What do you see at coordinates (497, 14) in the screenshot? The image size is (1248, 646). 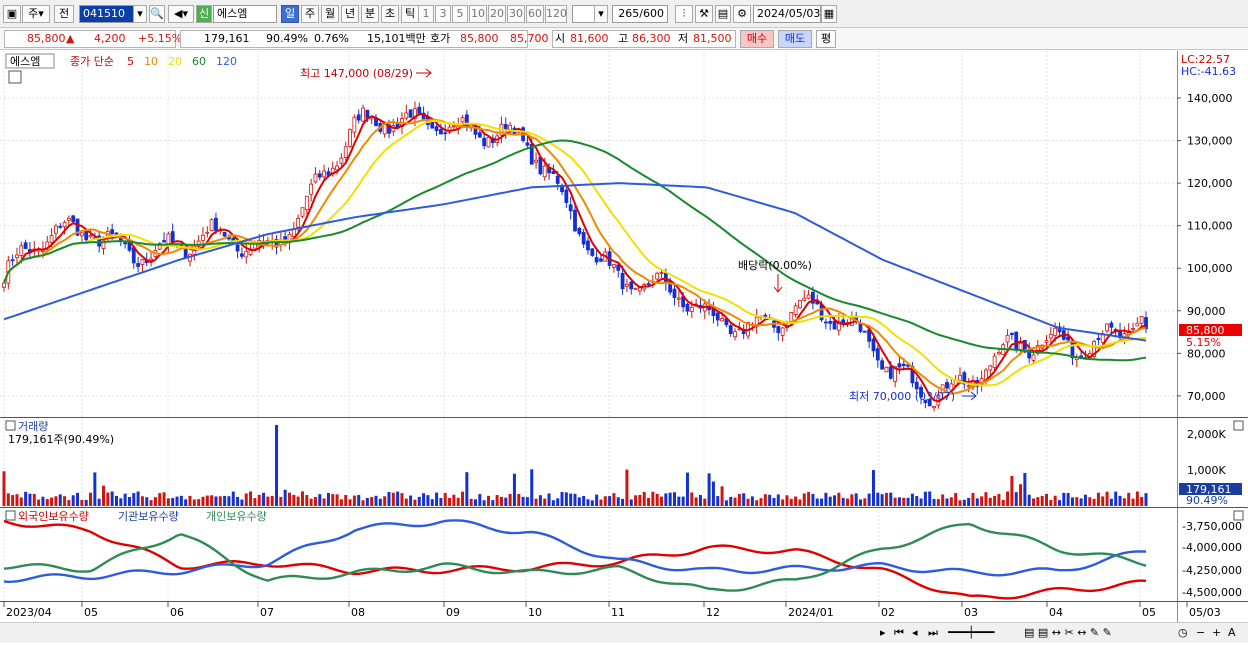 I see `interval-button-4: 20` at bounding box center [497, 14].